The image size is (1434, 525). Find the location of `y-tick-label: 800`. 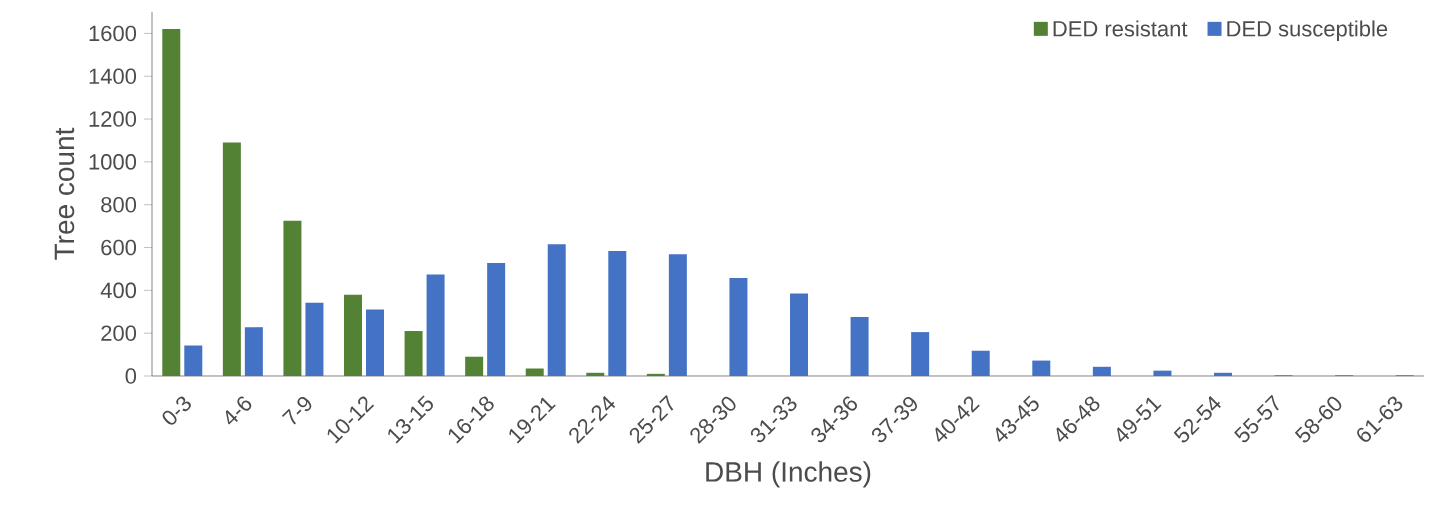

y-tick-label: 800 is located at coordinates (119, 204).